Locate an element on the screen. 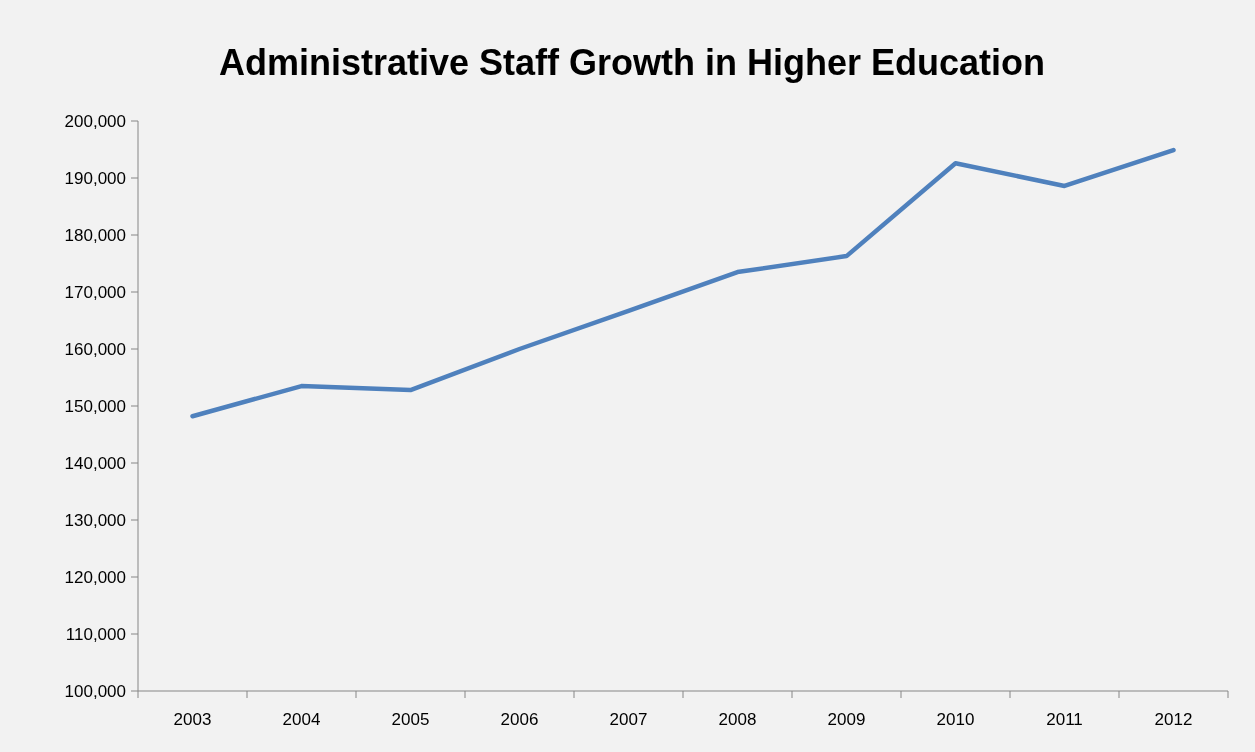 This screenshot has width=1255, height=752. y-tick-label: 200,000 is located at coordinates (95, 121).